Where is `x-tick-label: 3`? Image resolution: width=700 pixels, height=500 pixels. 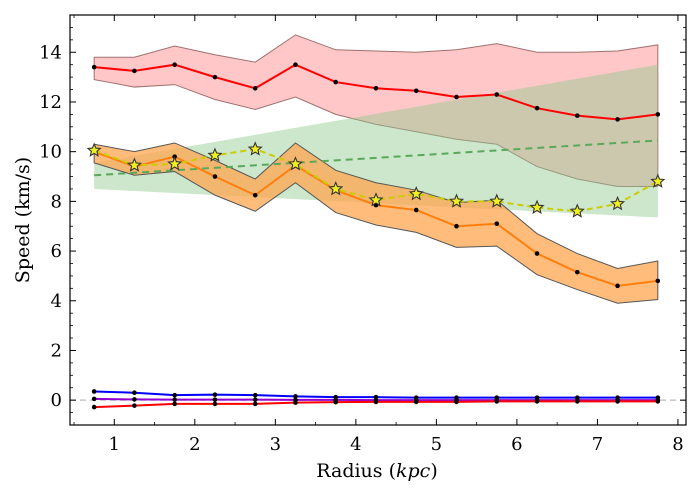 x-tick-label: 3 is located at coordinates (275, 444).